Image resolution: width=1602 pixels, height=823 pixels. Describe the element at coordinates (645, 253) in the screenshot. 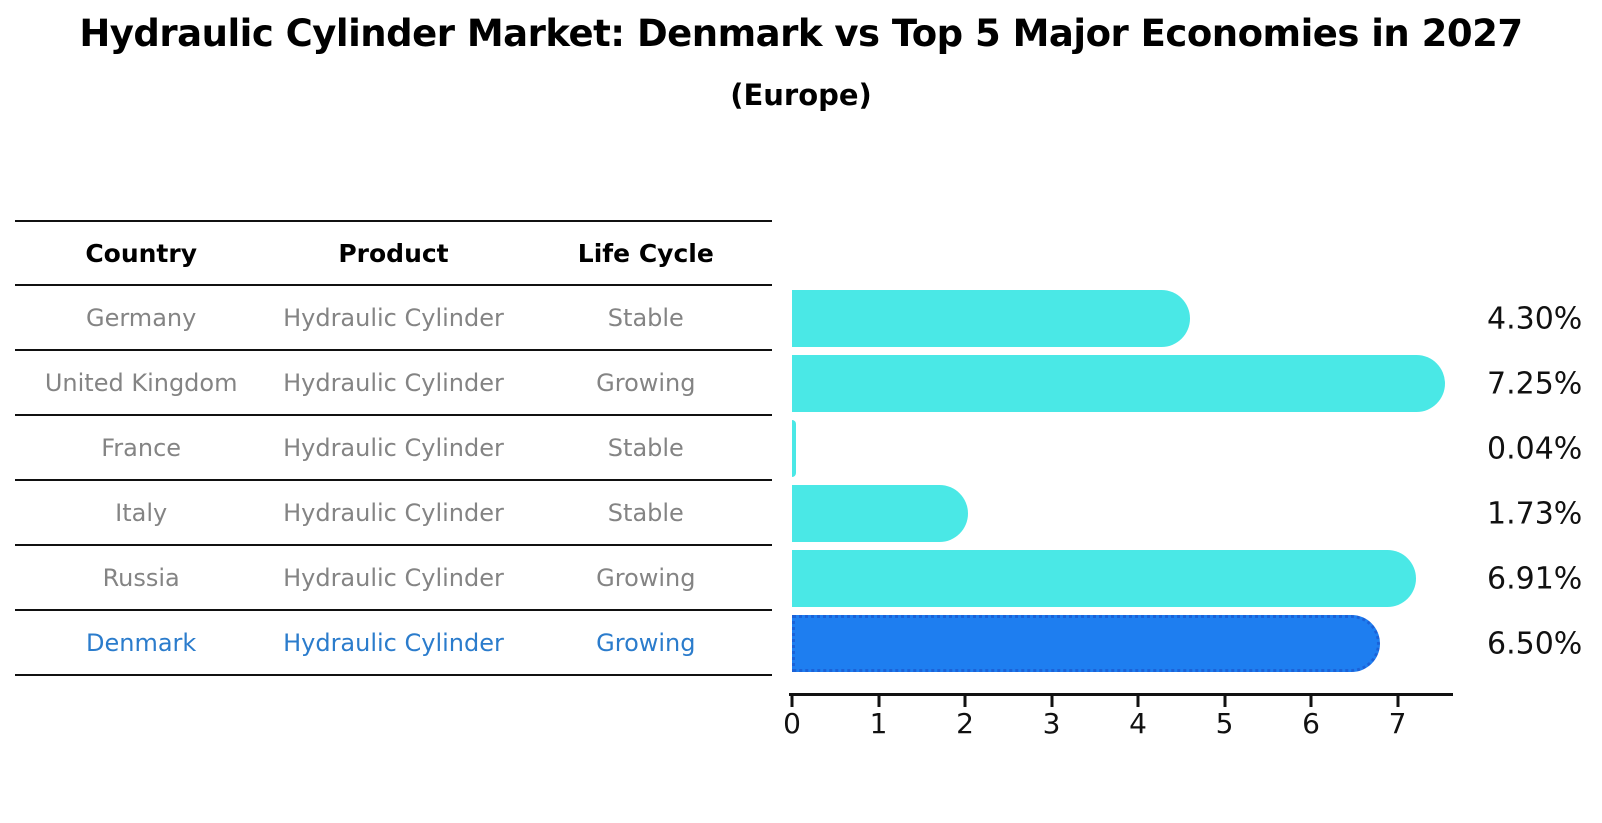

I see `column-header-life-cycle: Life Cycle` at that location.